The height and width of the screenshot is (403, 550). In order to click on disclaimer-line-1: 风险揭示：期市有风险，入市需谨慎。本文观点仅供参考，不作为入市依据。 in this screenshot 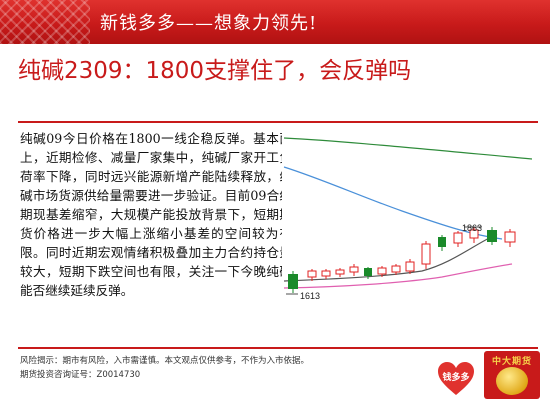, I will do `click(165, 361)`.